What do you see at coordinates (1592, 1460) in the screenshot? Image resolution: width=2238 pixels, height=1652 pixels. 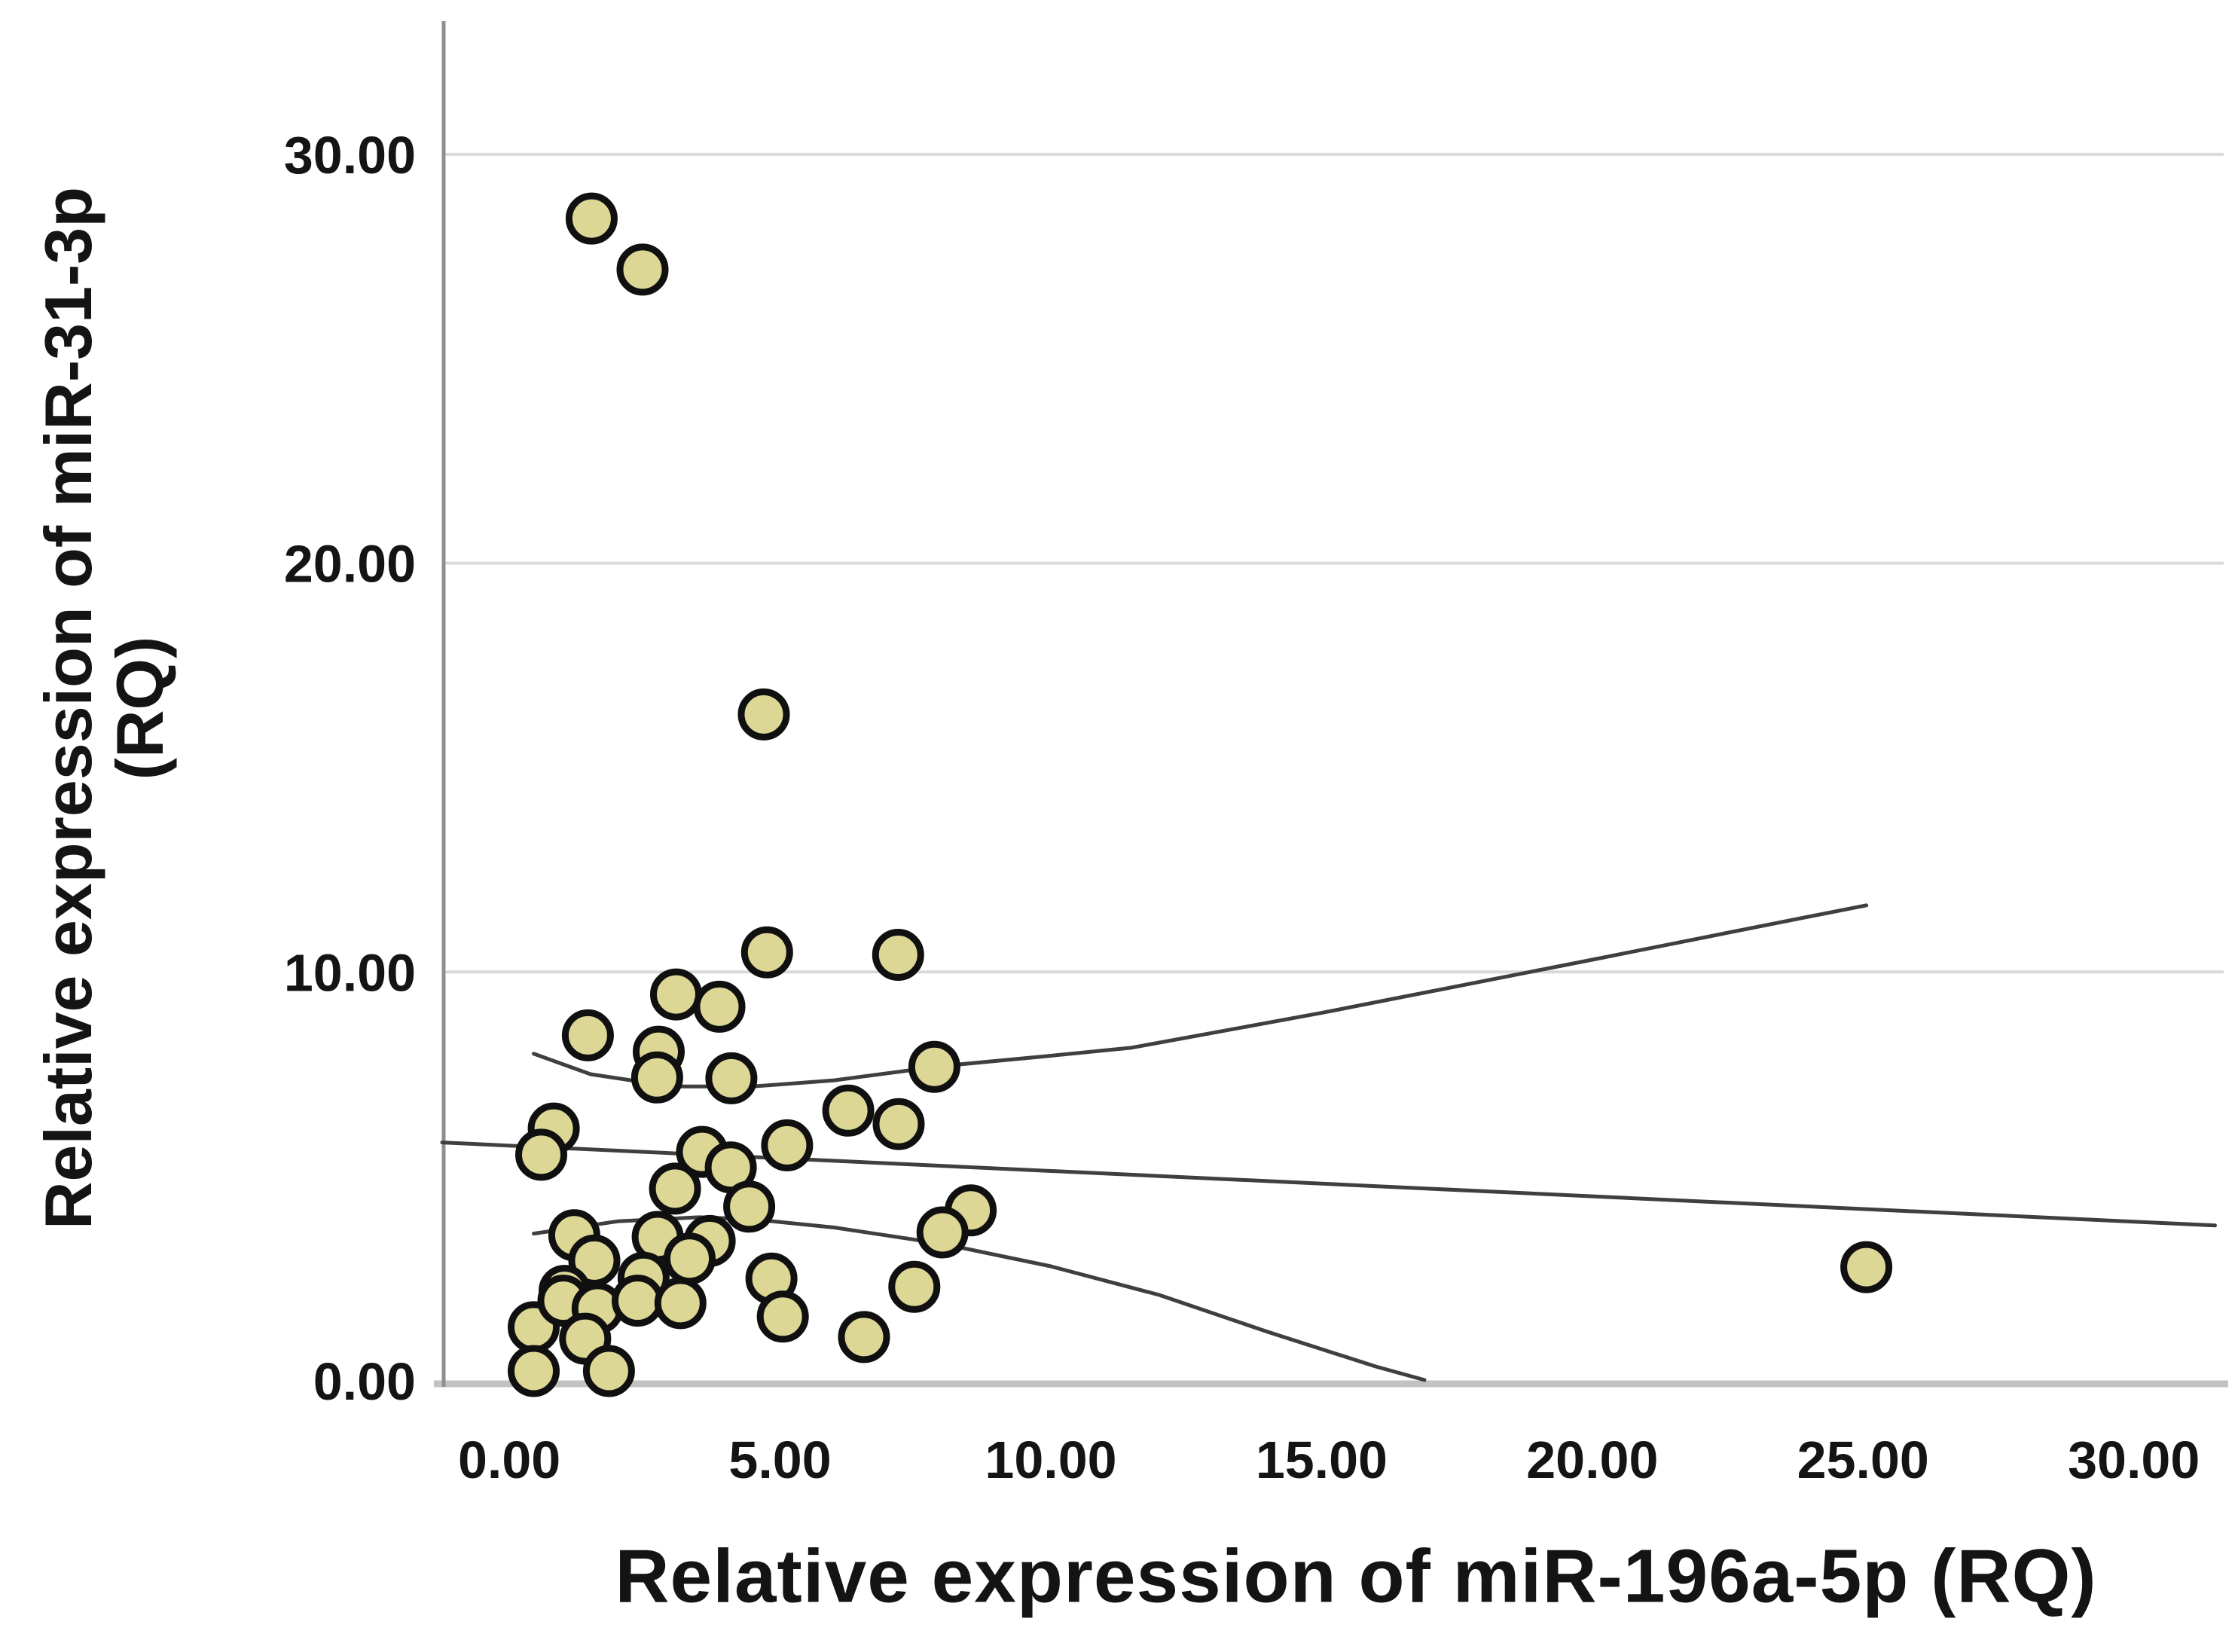 I see `x-tick-label: 20.00` at bounding box center [1592, 1460].